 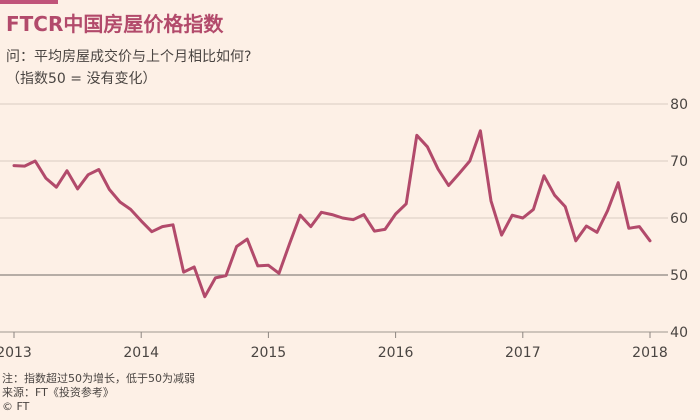 I want to click on chart-subtitle: 问：平均房屋成交价与上个月相比如何? （指数50 = 没有变化）, so click(x=128, y=68).